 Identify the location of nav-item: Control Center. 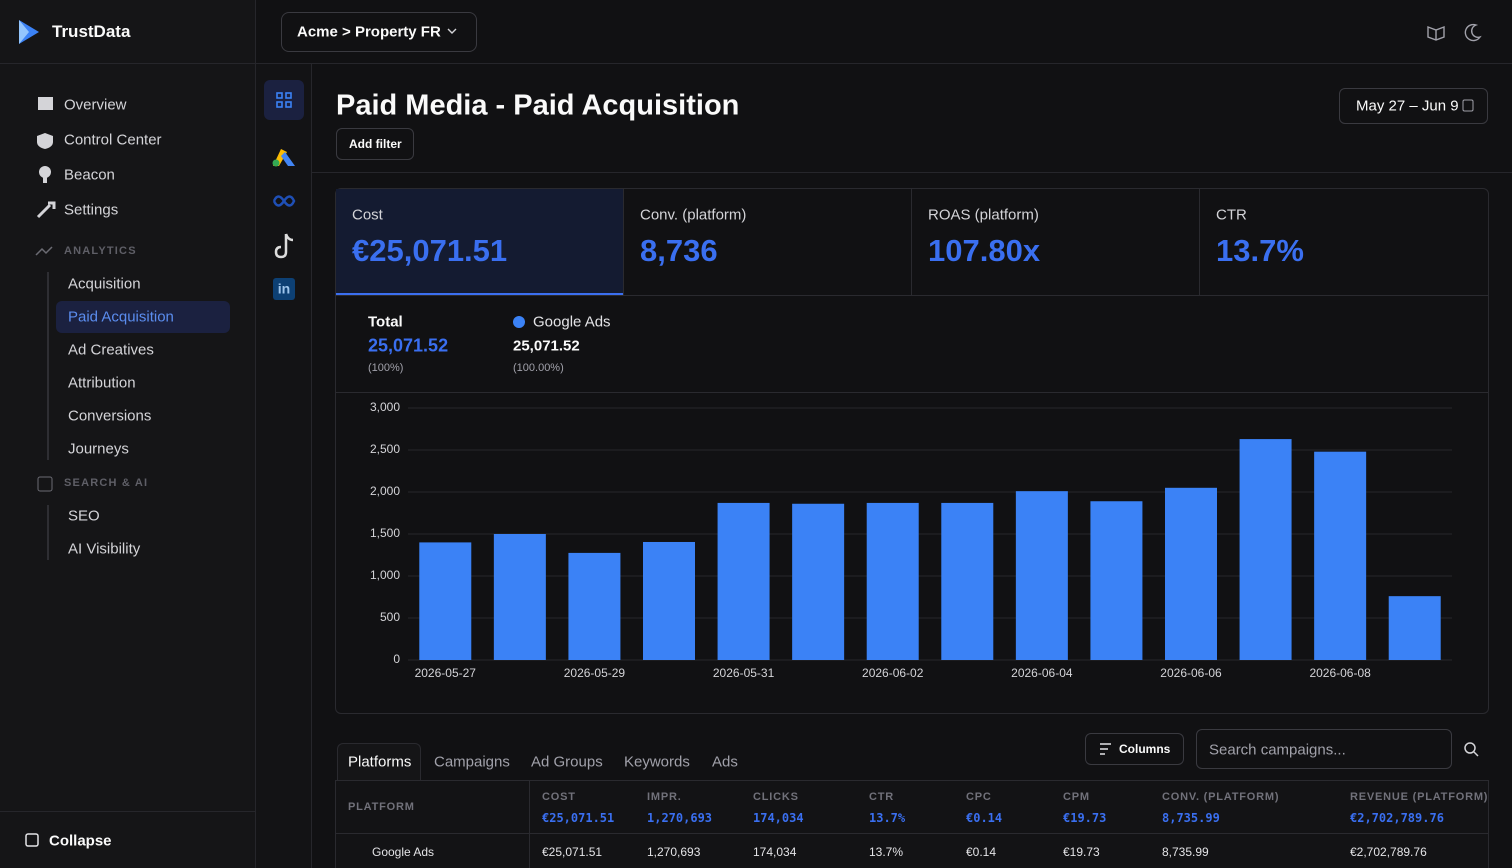
(113, 140).